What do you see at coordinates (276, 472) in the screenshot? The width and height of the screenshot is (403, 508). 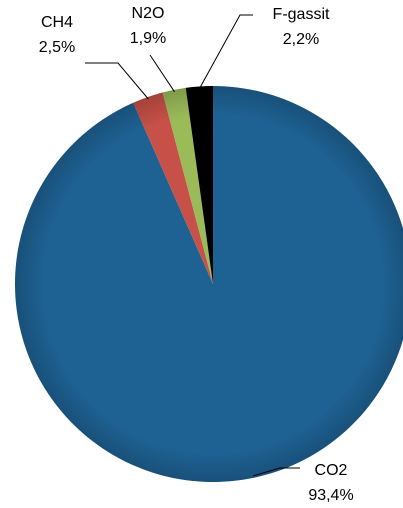 I see `leader-line-co2` at bounding box center [276, 472].